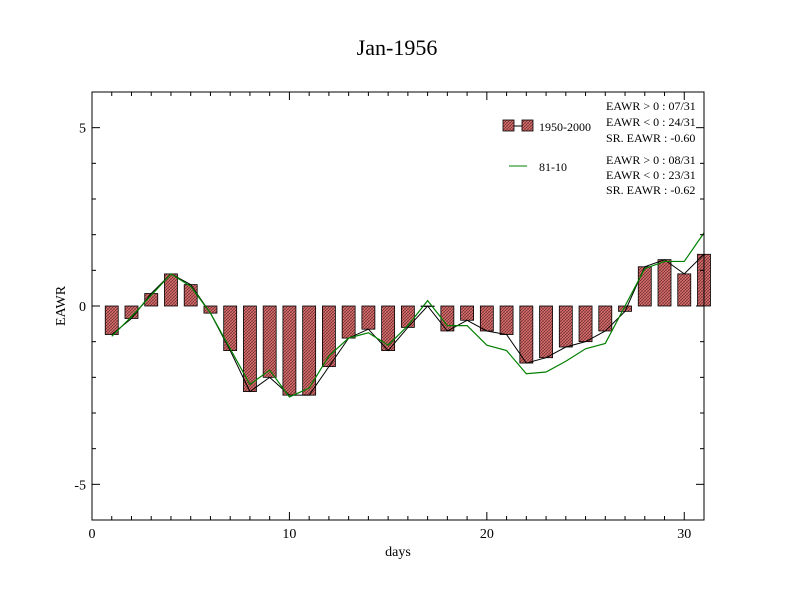 The height and width of the screenshot is (612, 792). Describe the element at coordinates (397, 47) in the screenshot. I see `chart-title: Jan-1956` at that location.